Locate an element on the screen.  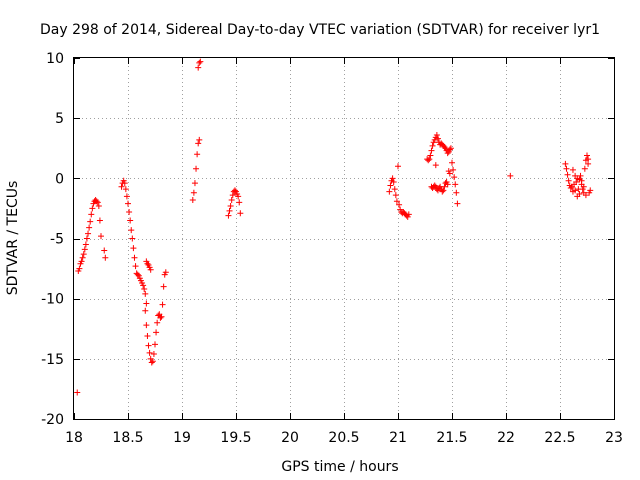
y-tick-label: 10 is located at coordinates (55, 59).